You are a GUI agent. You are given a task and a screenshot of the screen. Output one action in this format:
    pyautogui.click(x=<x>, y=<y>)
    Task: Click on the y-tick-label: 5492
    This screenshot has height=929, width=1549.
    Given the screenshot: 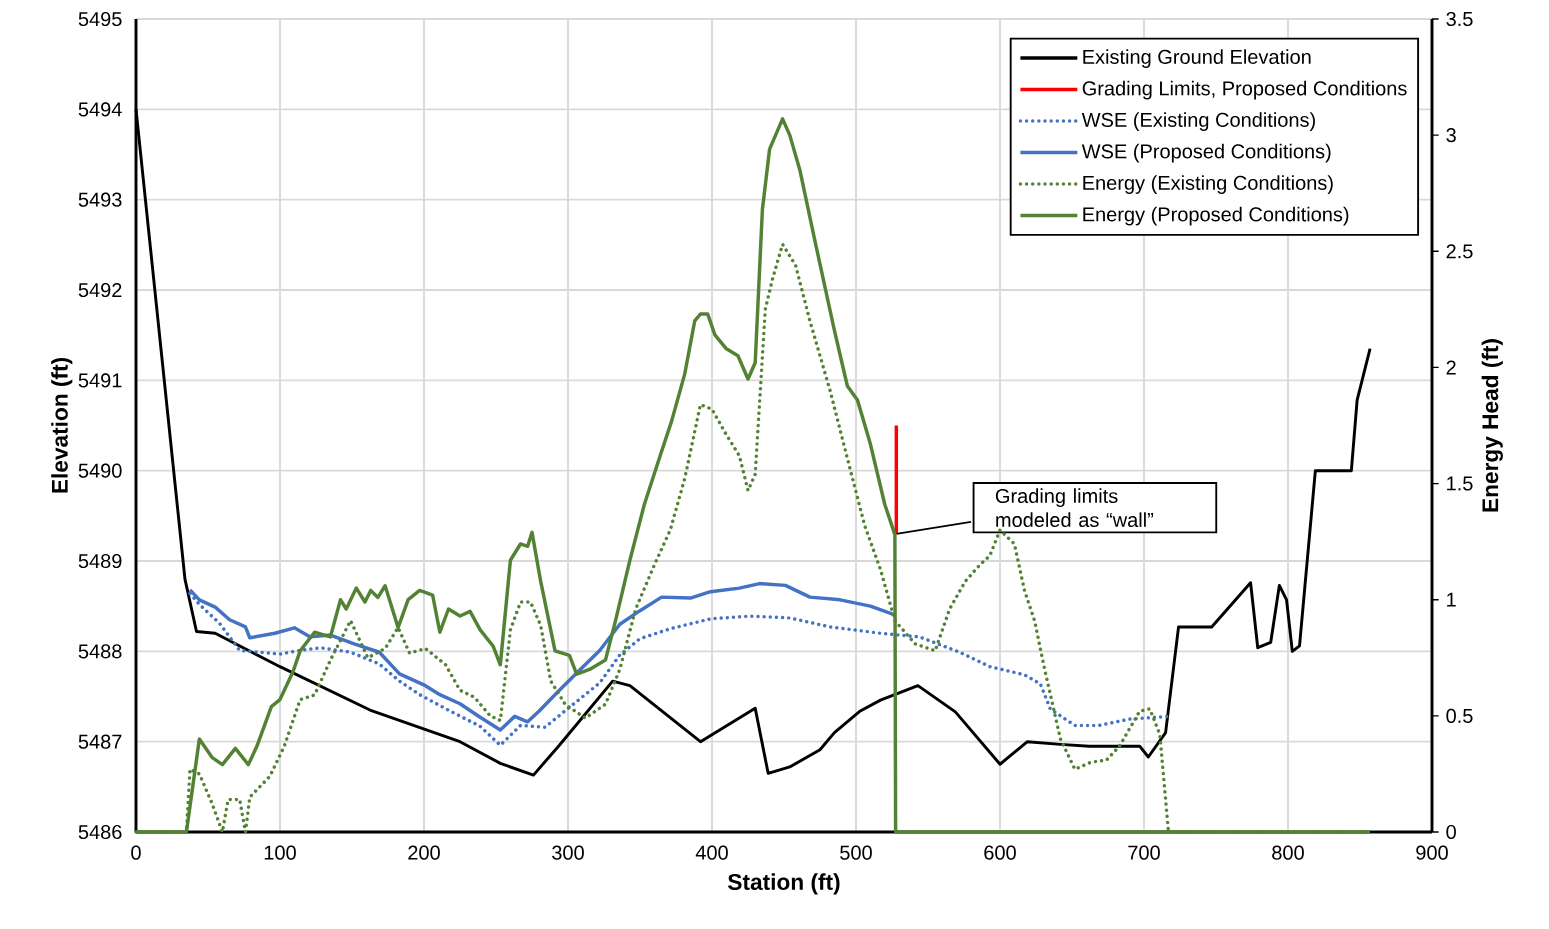 What is the action you would take?
    pyautogui.click(x=100, y=290)
    